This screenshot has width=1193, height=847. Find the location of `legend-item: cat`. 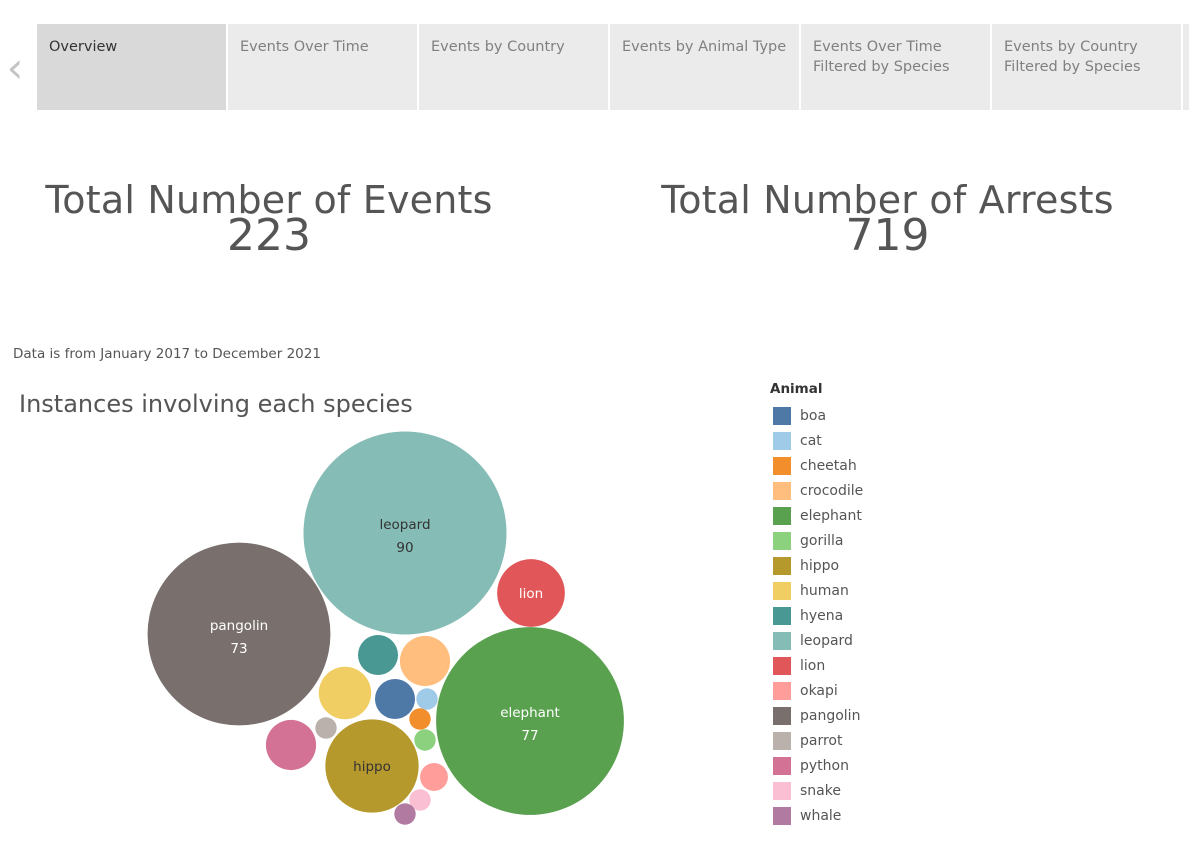

legend-item: cat is located at coordinates (816, 440).